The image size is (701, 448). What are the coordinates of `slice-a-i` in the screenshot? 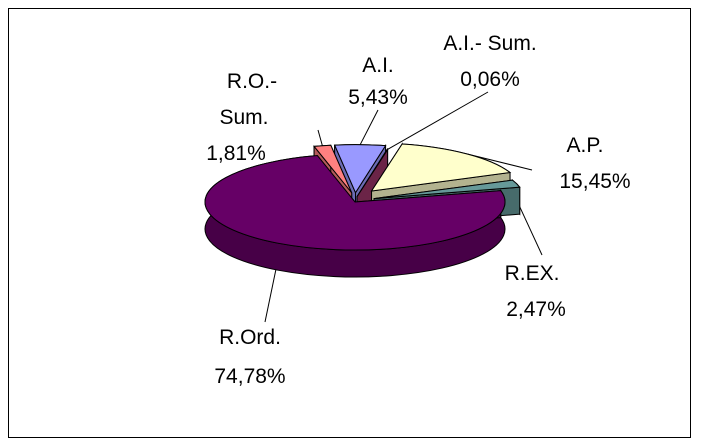 It's located at (360, 169).